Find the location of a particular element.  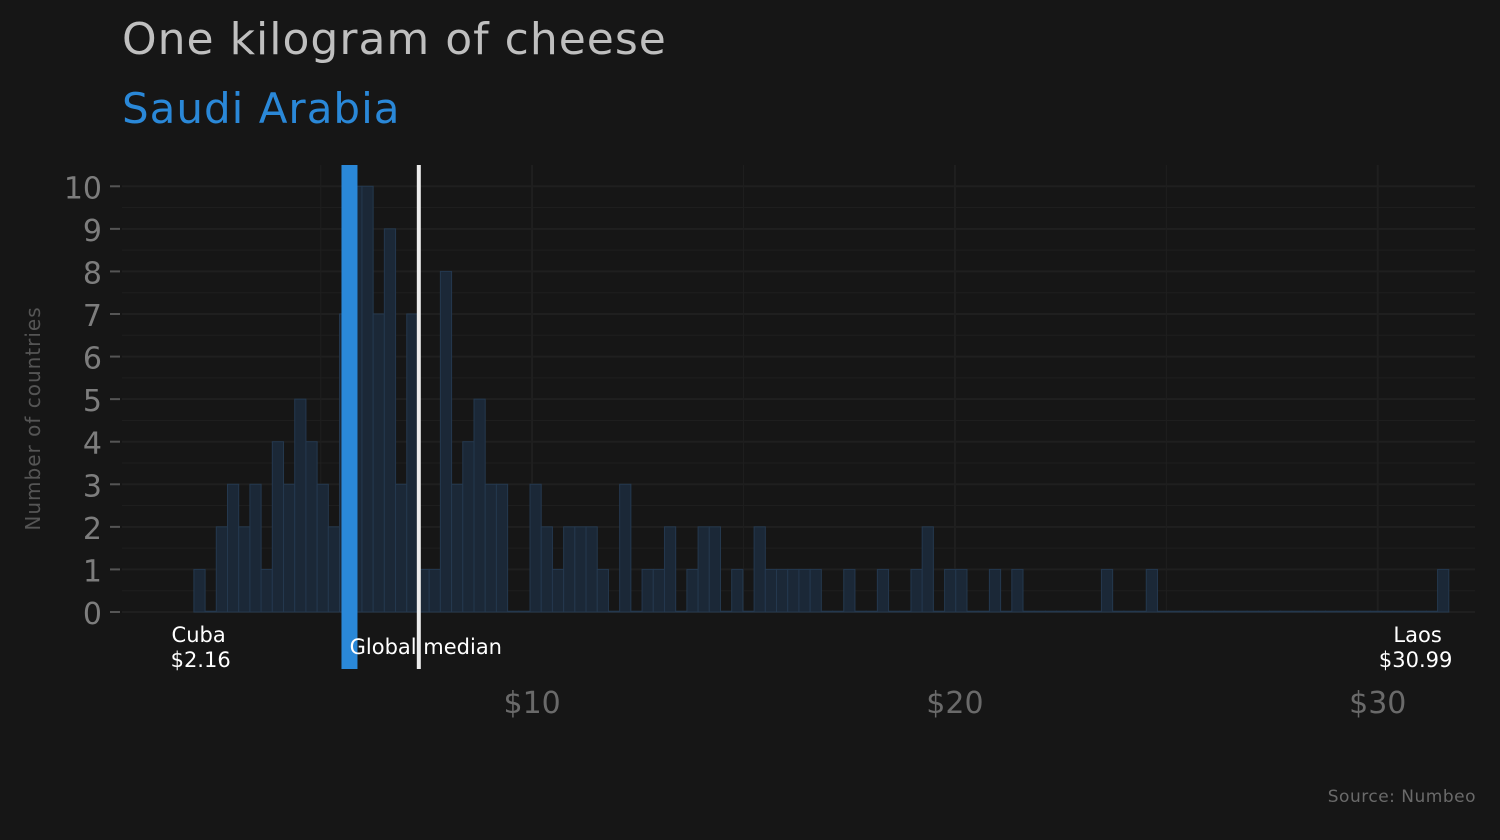

y-axis-title: Number of countries is located at coordinates (33, 418).